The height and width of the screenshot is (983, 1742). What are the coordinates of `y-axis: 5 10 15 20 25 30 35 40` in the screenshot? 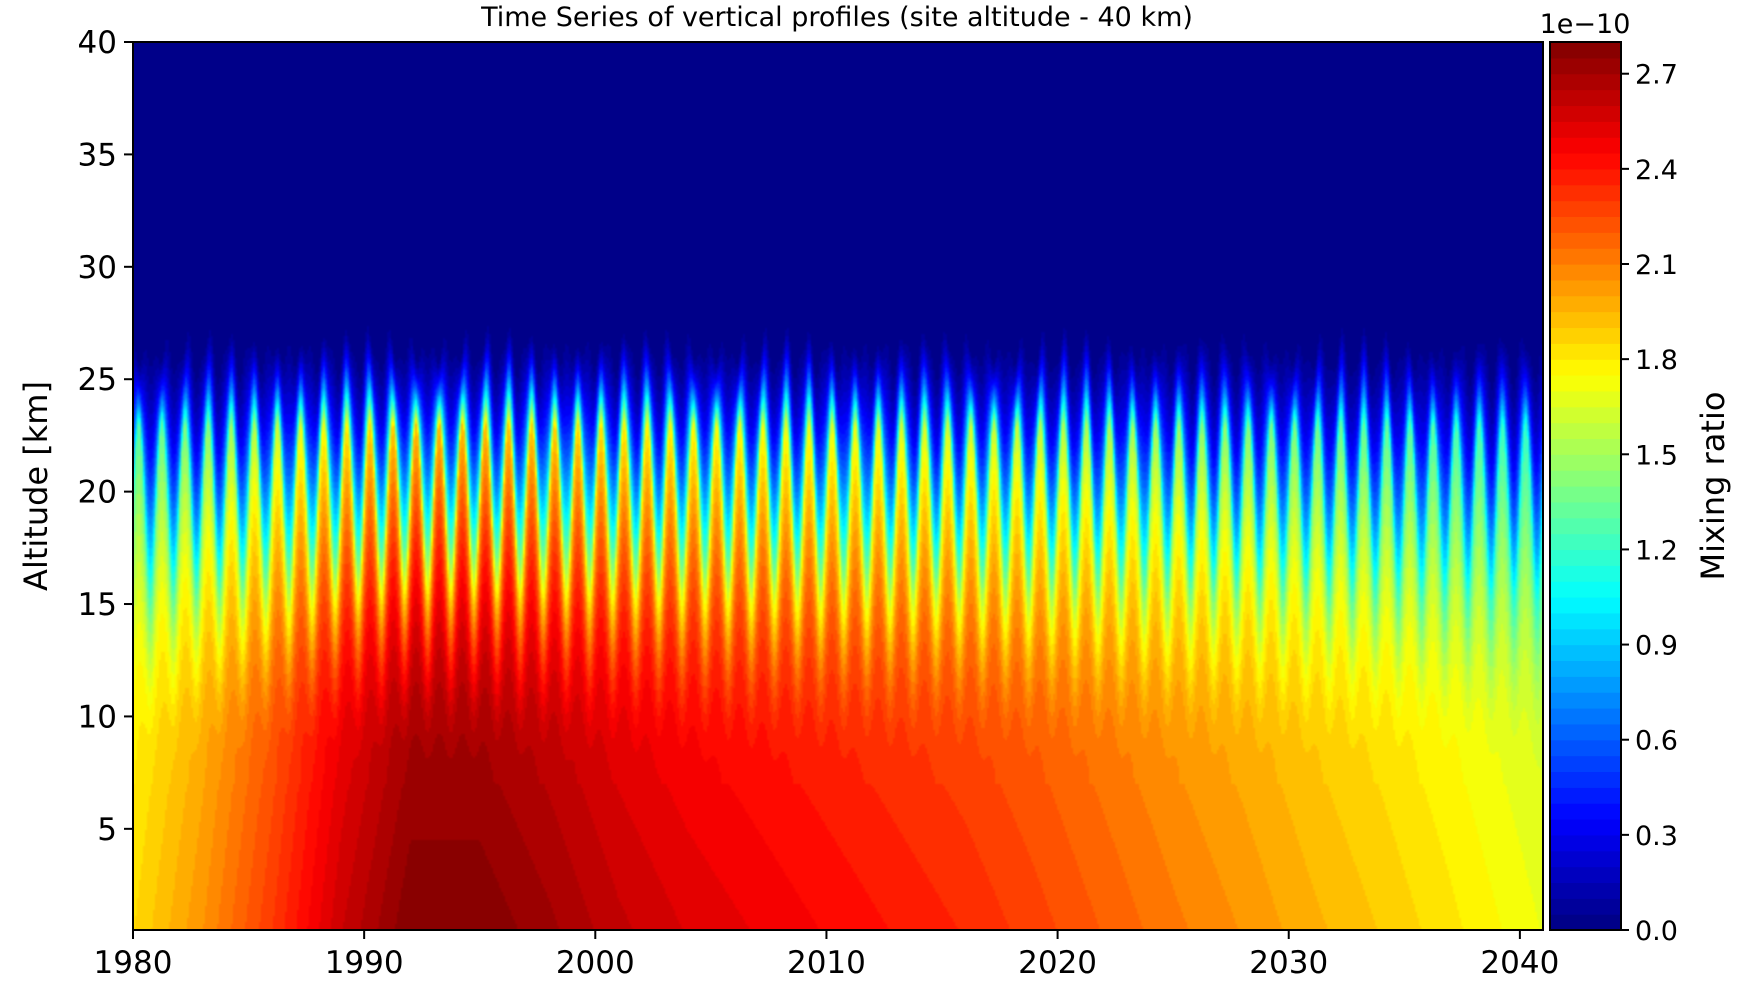 It's located at (105, 436).